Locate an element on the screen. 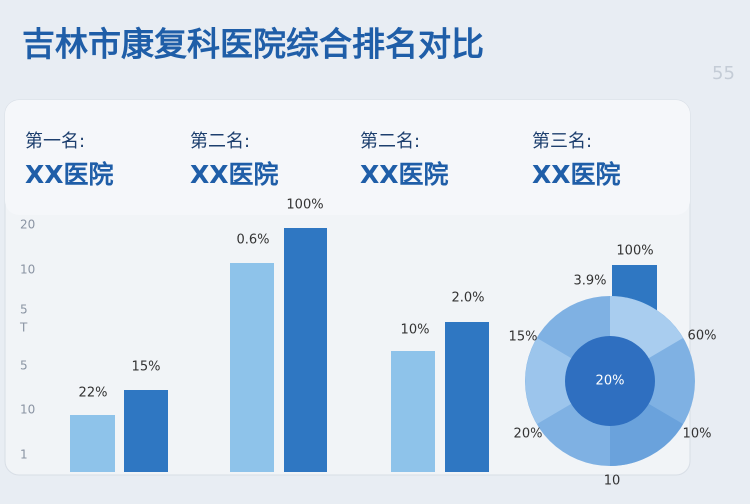 The image size is (750, 504). title: 吉林市康复科医院综合排名对比 is located at coordinates (253, 44).